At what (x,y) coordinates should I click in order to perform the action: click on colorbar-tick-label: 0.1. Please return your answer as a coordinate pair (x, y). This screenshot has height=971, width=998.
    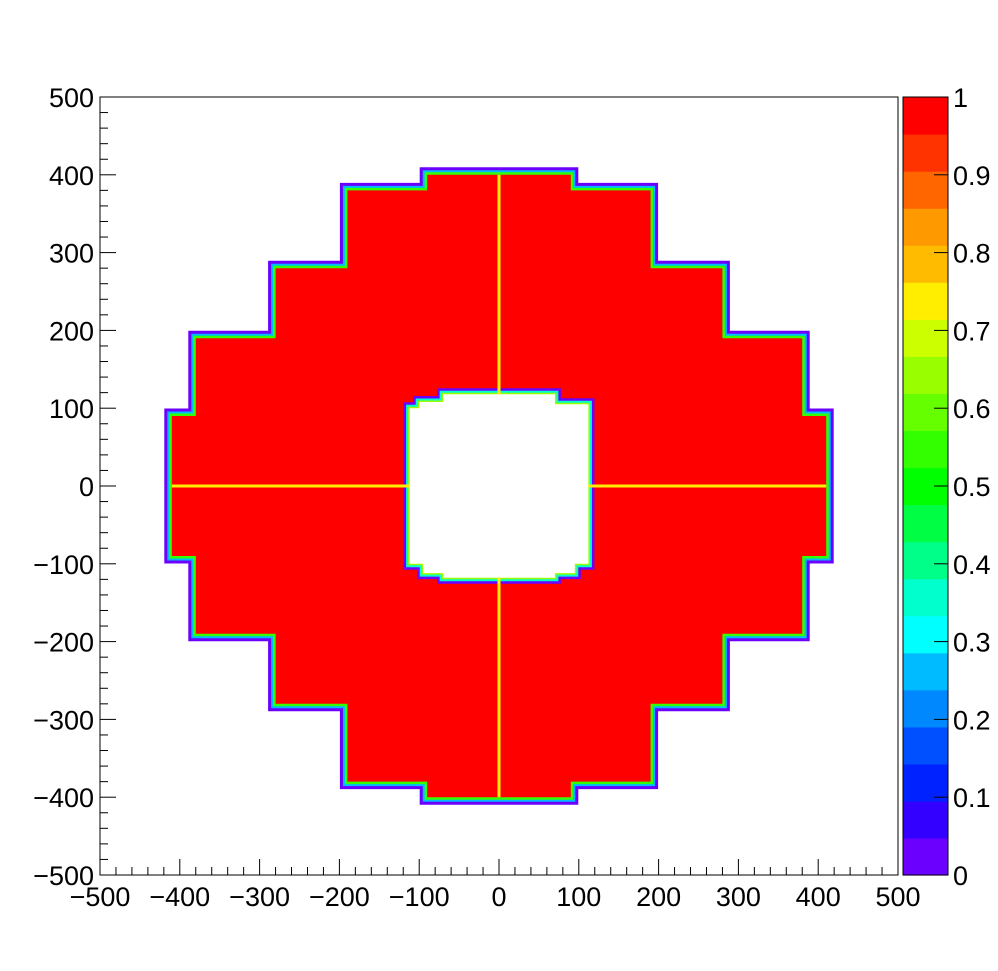
    Looking at the image, I should click on (972, 798).